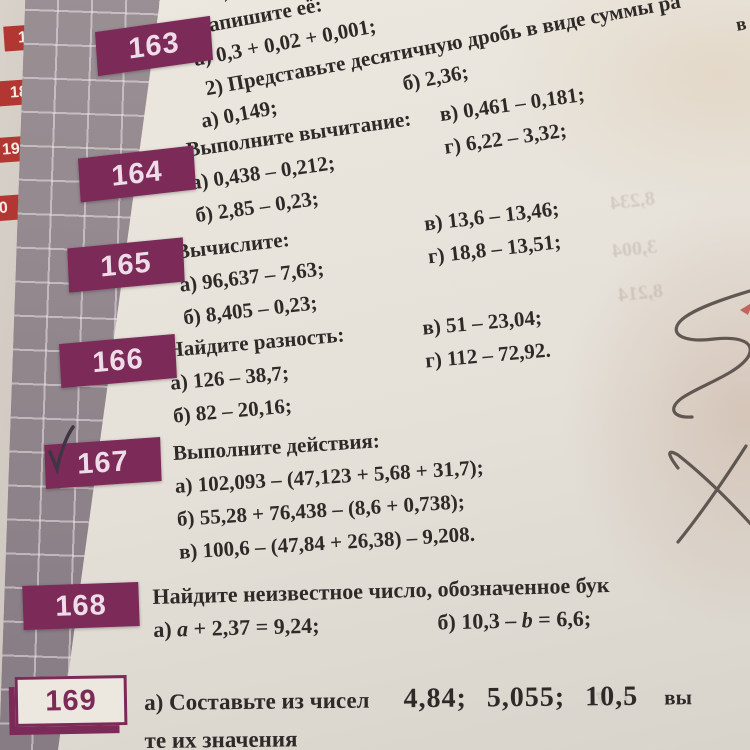 Image resolution: width=750 pixels, height=750 pixels. Describe the element at coordinates (634, 249) in the screenshot. I see `show-through-text: 3,004` at that location.